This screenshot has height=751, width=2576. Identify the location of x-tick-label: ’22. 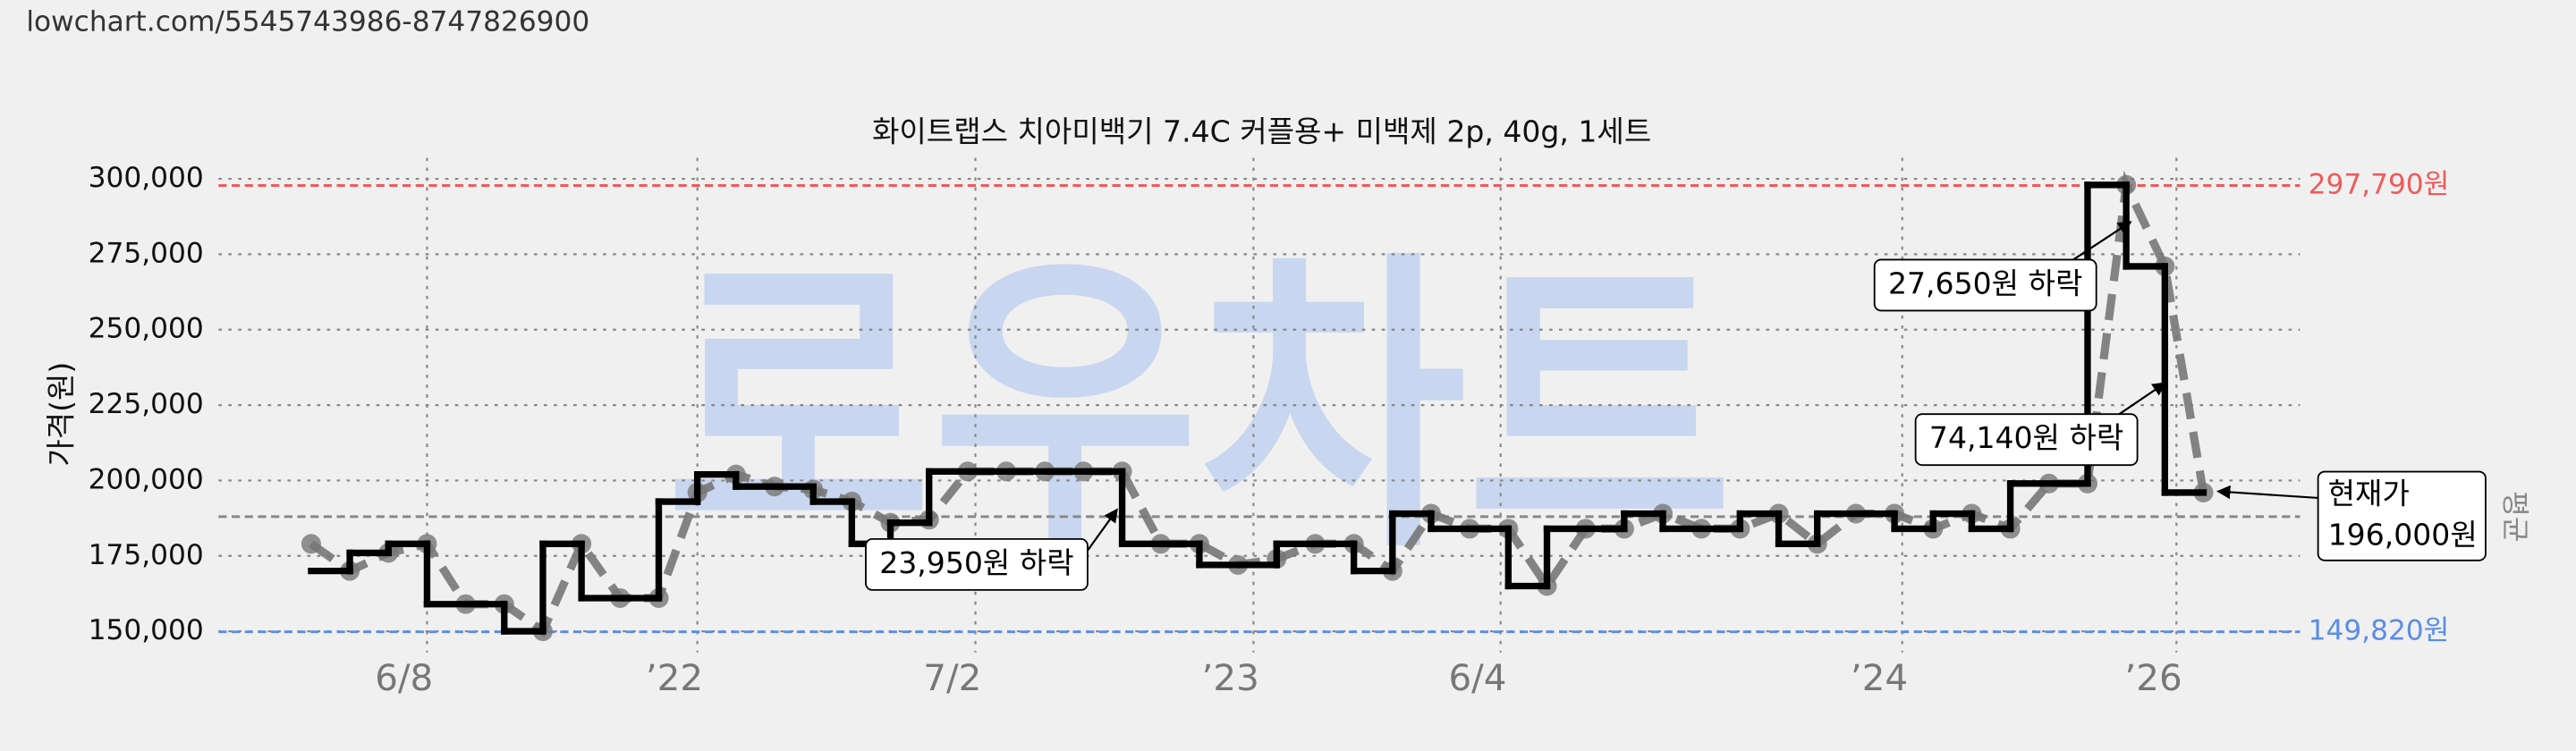
(674, 677).